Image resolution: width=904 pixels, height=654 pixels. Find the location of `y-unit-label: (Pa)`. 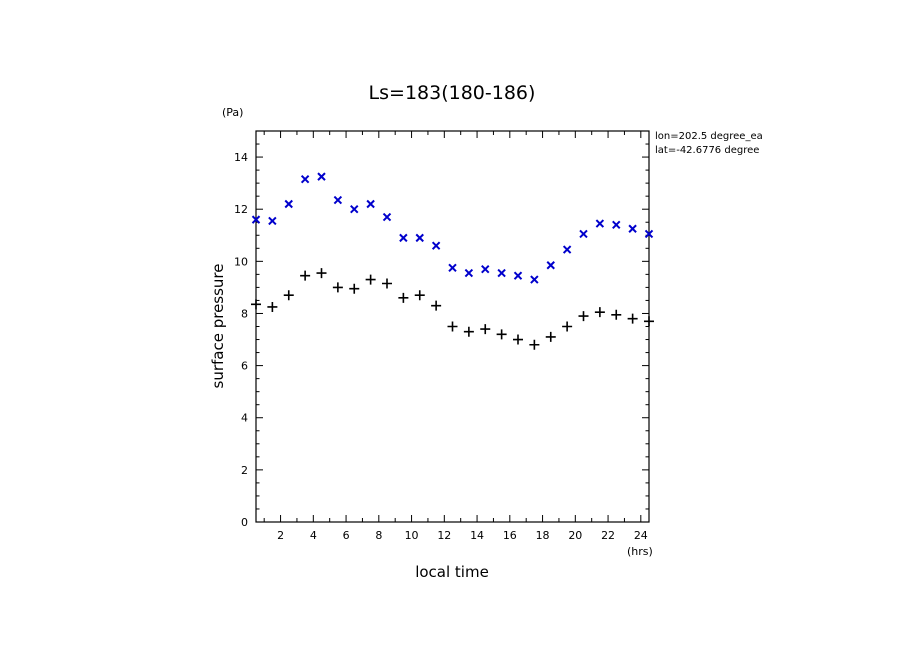

y-unit-label: (Pa) is located at coordinates (232, 112).